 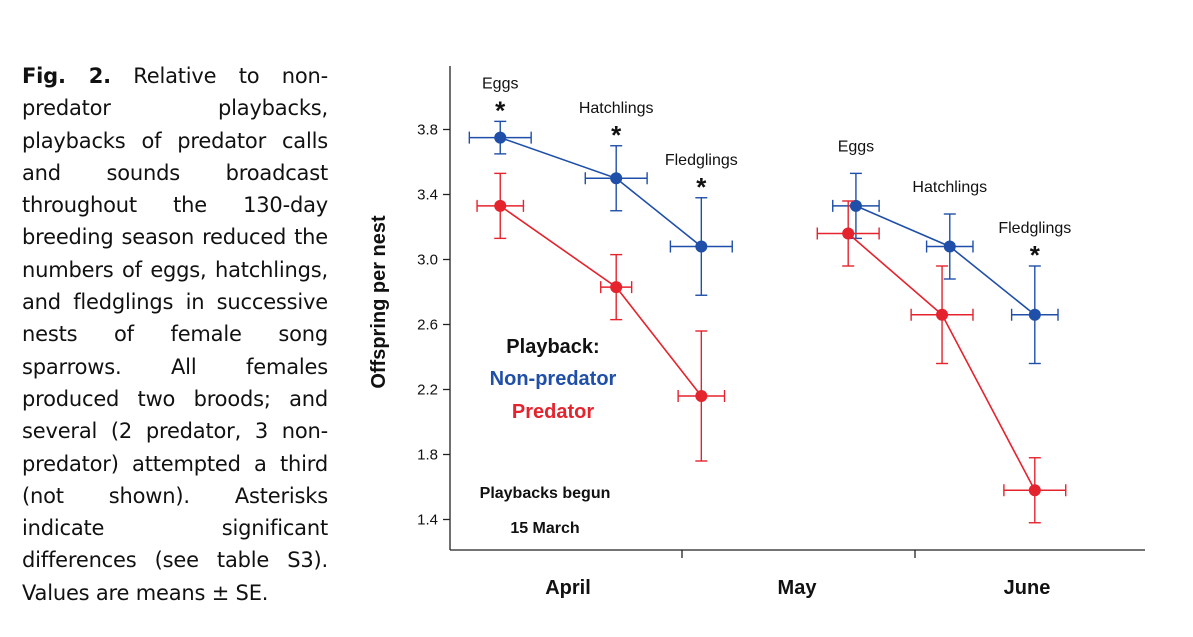 I want to click on non-predator-brood1-point-fledglings, so click(x=701, y=246).